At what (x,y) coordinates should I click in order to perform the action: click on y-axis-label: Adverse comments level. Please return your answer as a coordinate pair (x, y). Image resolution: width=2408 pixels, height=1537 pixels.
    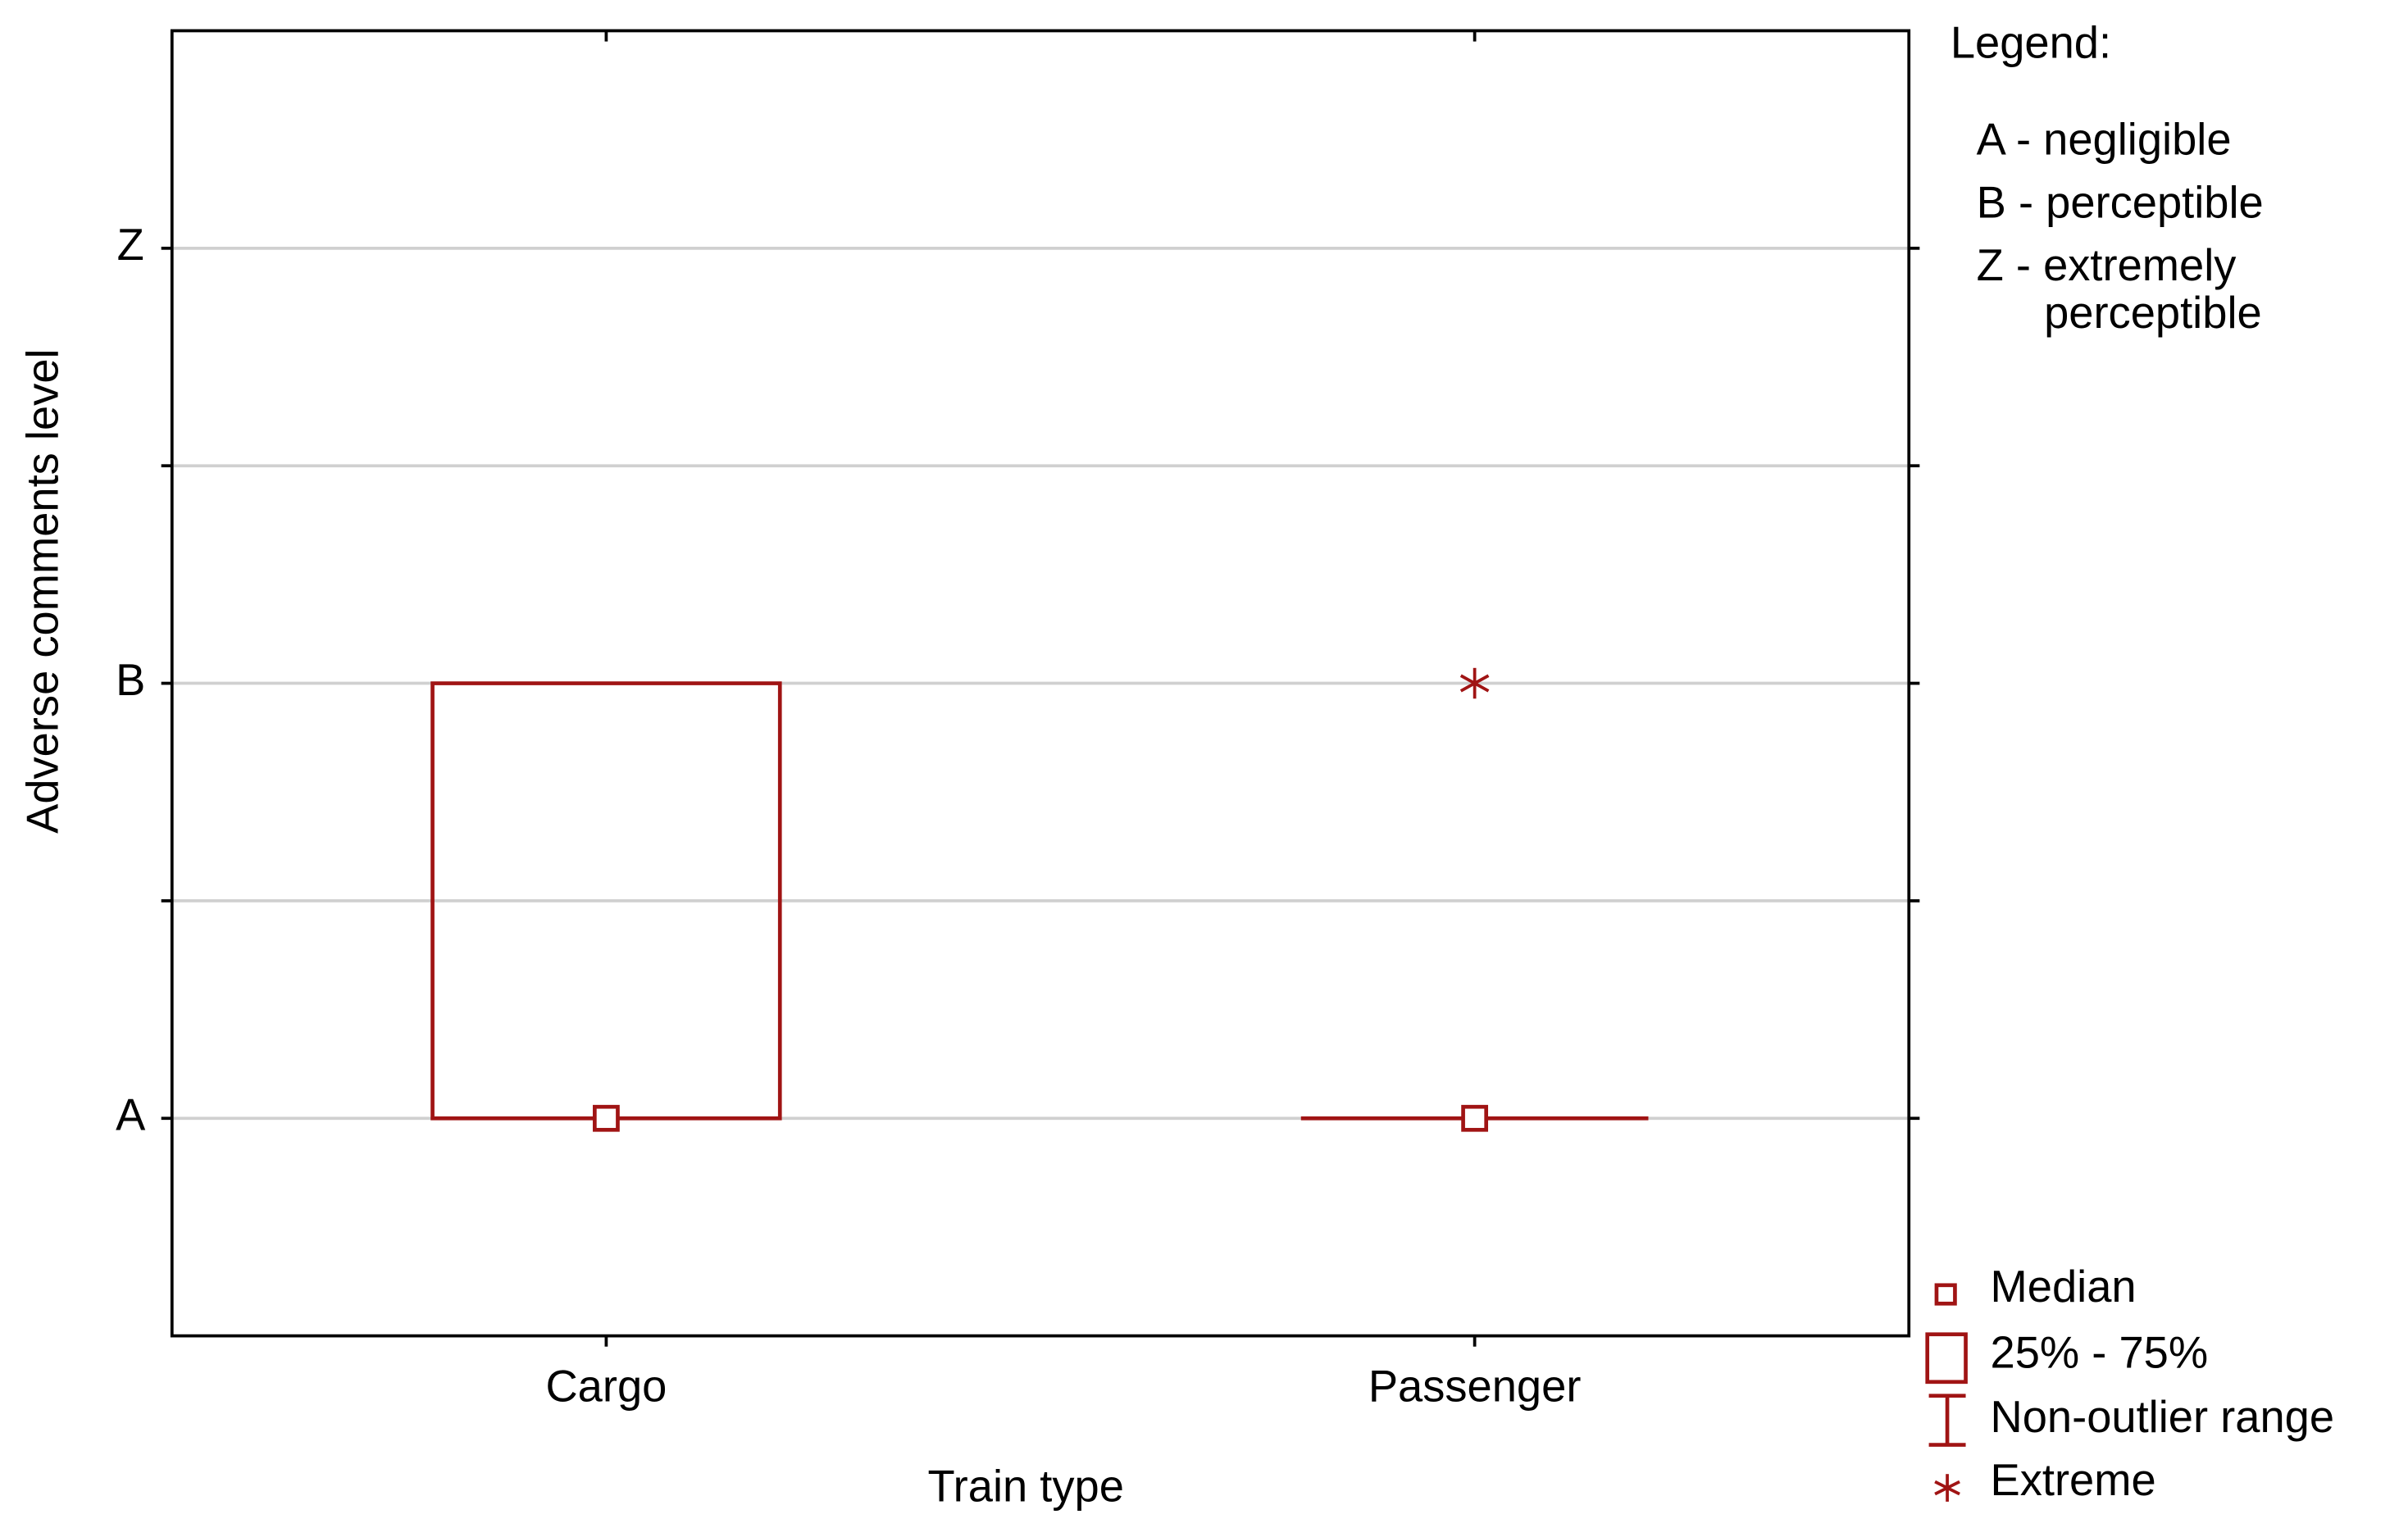
    Looking at the image, I should click on (43, 591).